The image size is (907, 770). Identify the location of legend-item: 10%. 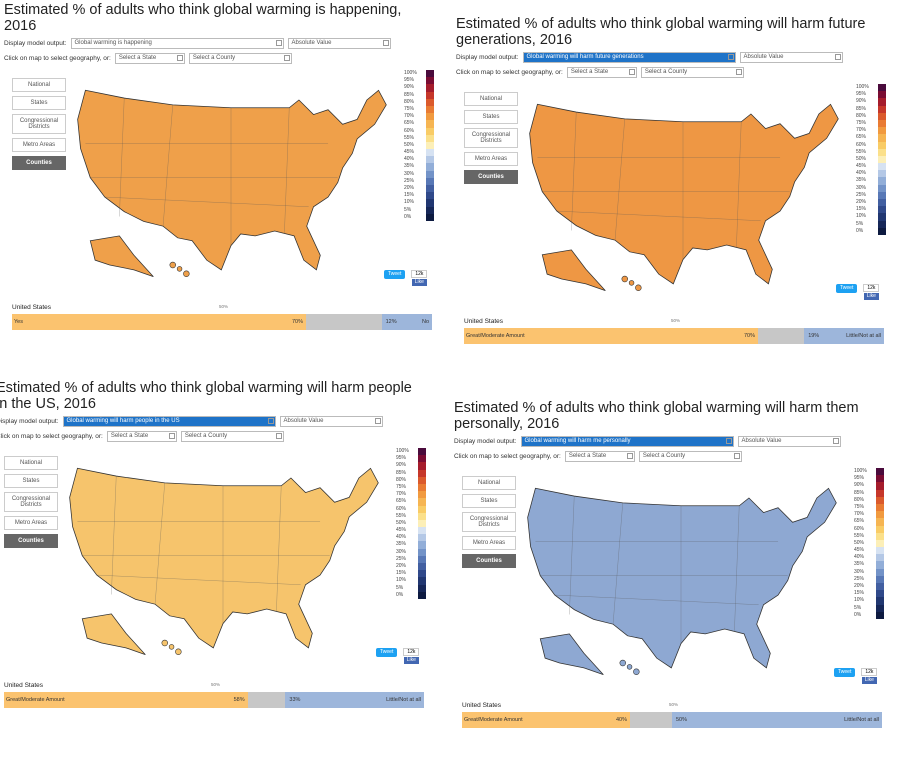
(871, 217).